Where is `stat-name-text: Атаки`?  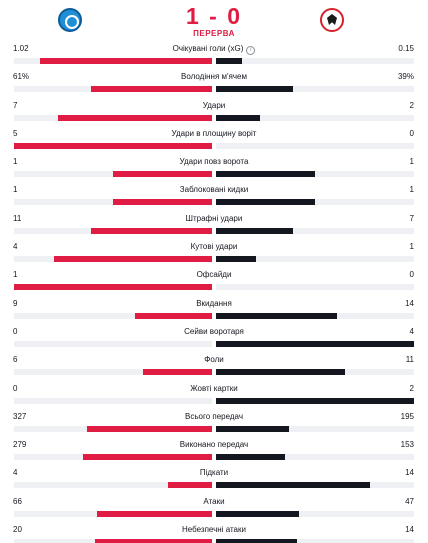
stat-name-text: Атаки is located at coordinates (214, 501).